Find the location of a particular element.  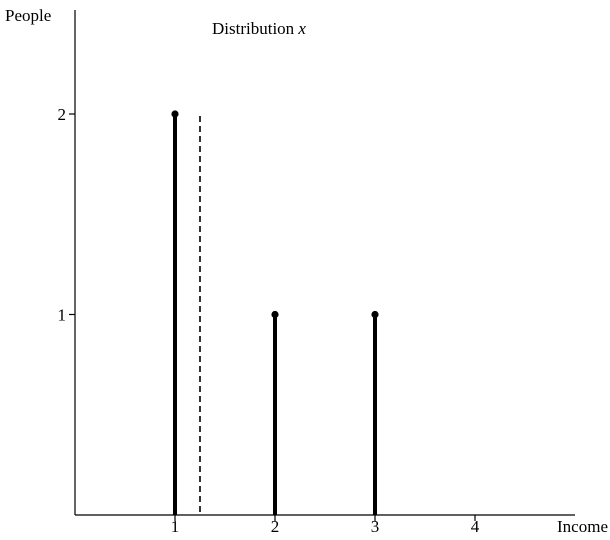

chart-title-text: Distribution is located at coordinates (255, 28).